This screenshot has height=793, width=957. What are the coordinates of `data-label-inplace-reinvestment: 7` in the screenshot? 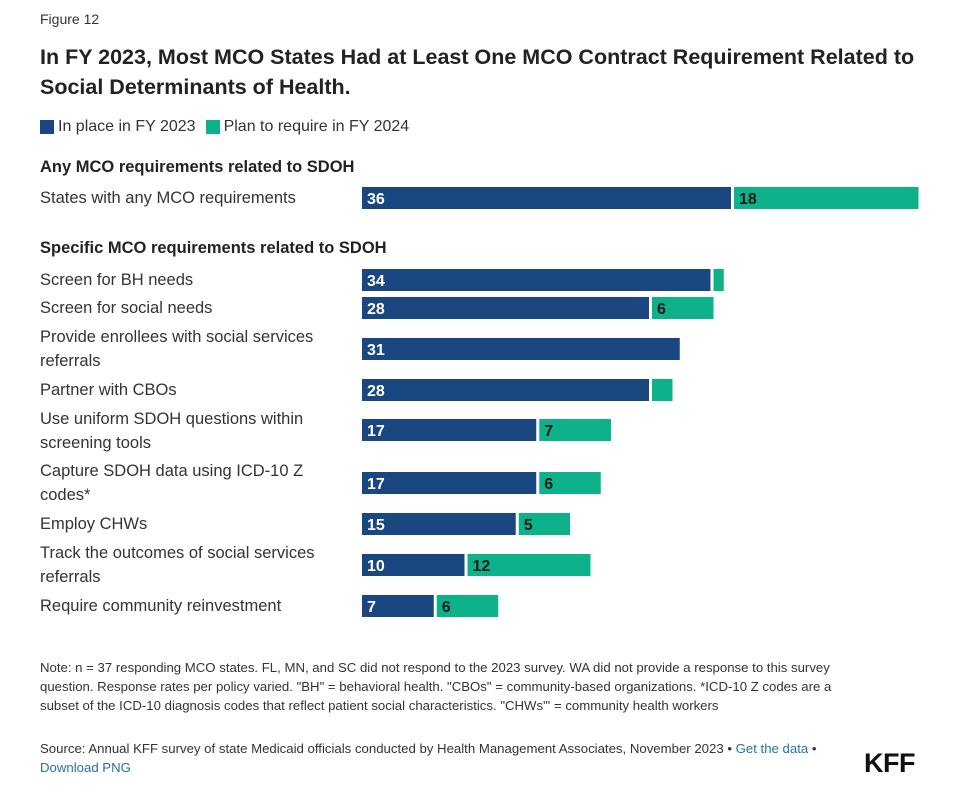 It's located at (371, 607).